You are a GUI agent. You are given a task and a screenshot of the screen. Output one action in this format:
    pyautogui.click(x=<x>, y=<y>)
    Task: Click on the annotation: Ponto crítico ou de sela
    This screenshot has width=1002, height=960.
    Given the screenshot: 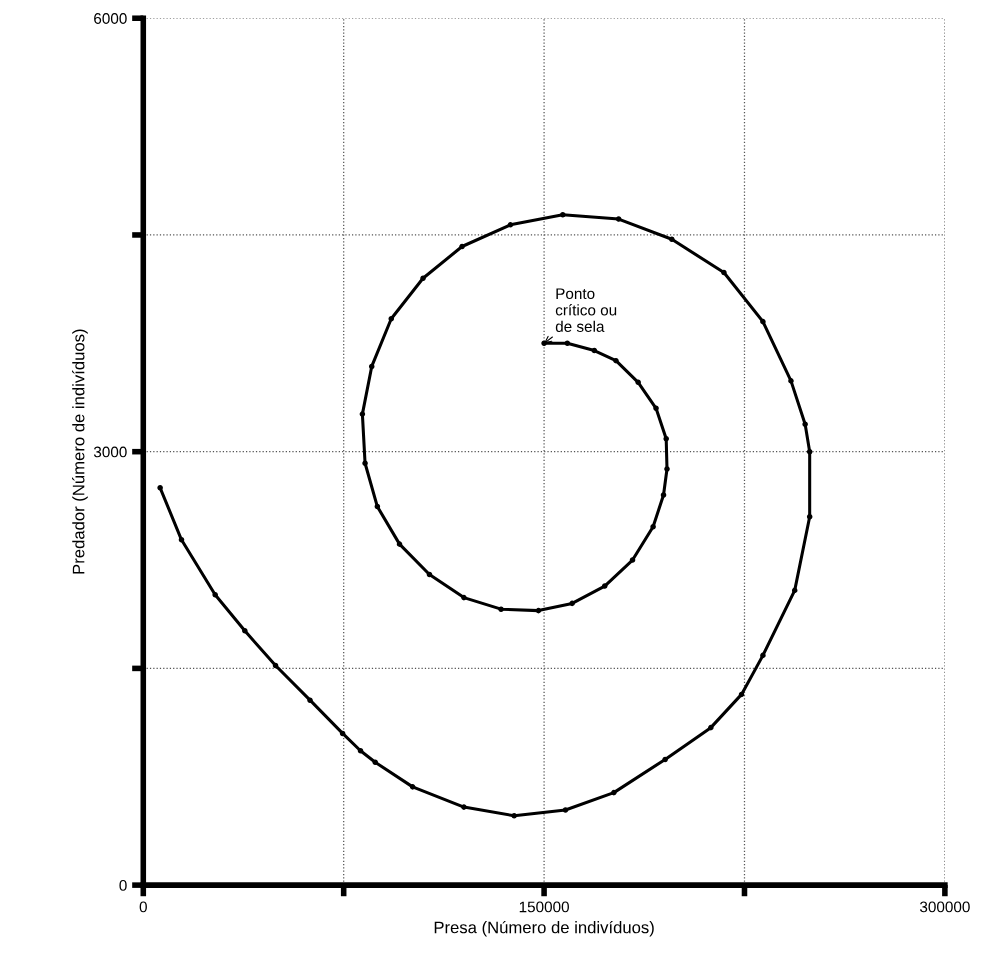 What is the action you would take?
    pyautogui.click(x=586, y=310)
    